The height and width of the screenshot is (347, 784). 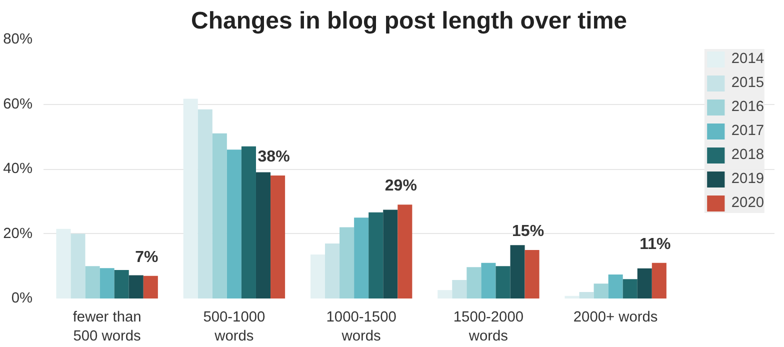 What do you see at coordinates (409, 21) in the screenshot?
I see `chart-title: Changes in blog post length over time` at bounding box center [409, 21].